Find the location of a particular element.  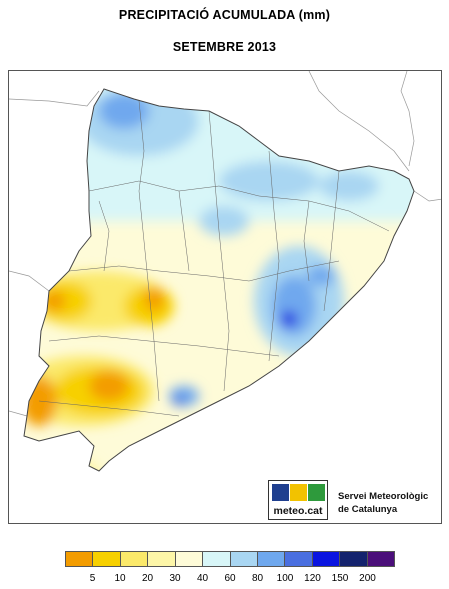

legend-label: 150 is located at coordinates (340, 578).